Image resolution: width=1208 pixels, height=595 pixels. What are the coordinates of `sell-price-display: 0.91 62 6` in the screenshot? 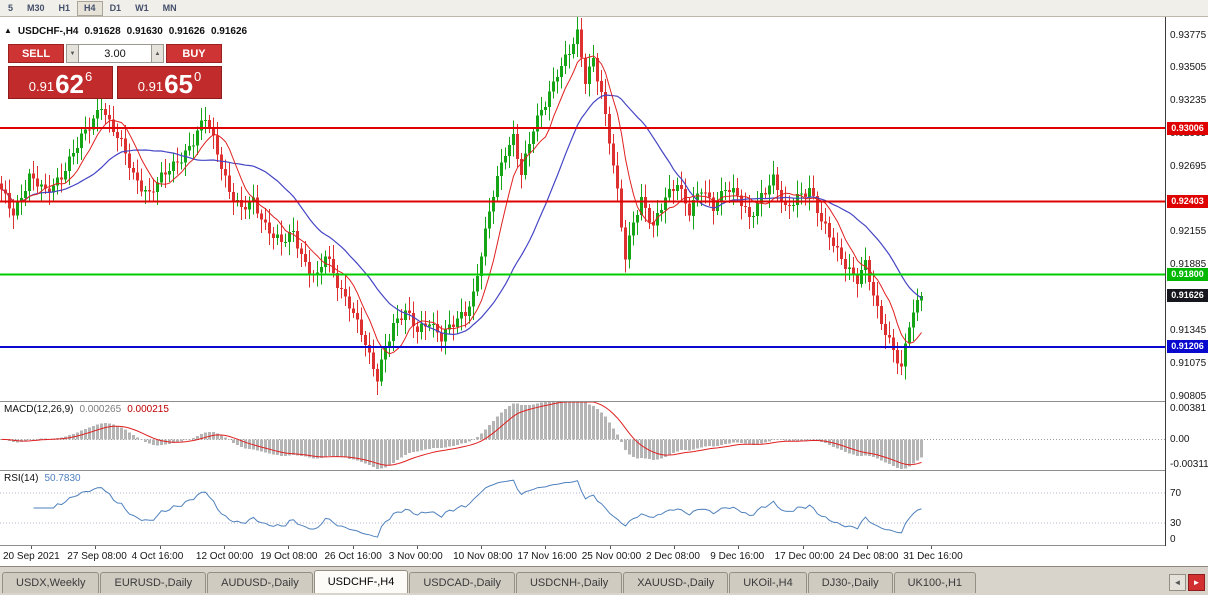 It's located at (60, 82).